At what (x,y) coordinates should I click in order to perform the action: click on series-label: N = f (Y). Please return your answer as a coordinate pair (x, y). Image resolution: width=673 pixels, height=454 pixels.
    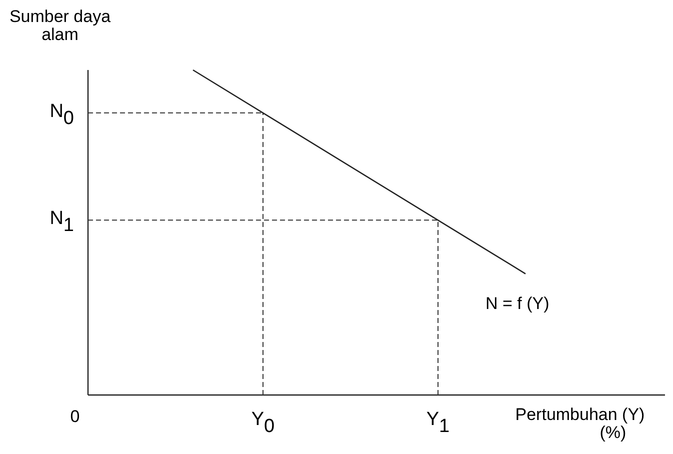
    Looking at the image, I should click on (518, 303).